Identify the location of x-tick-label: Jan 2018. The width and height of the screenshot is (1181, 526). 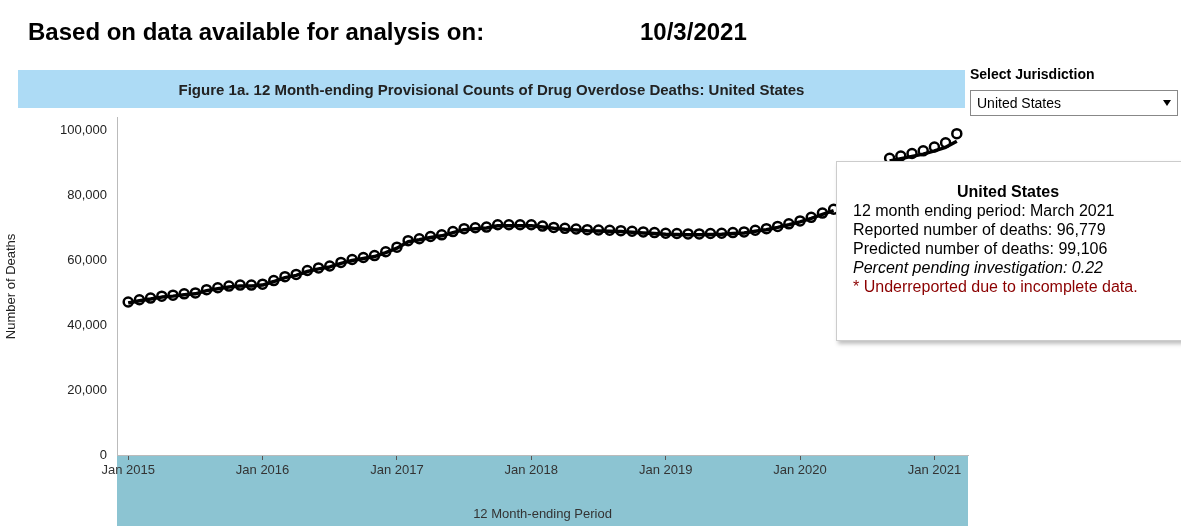
(531, 470).